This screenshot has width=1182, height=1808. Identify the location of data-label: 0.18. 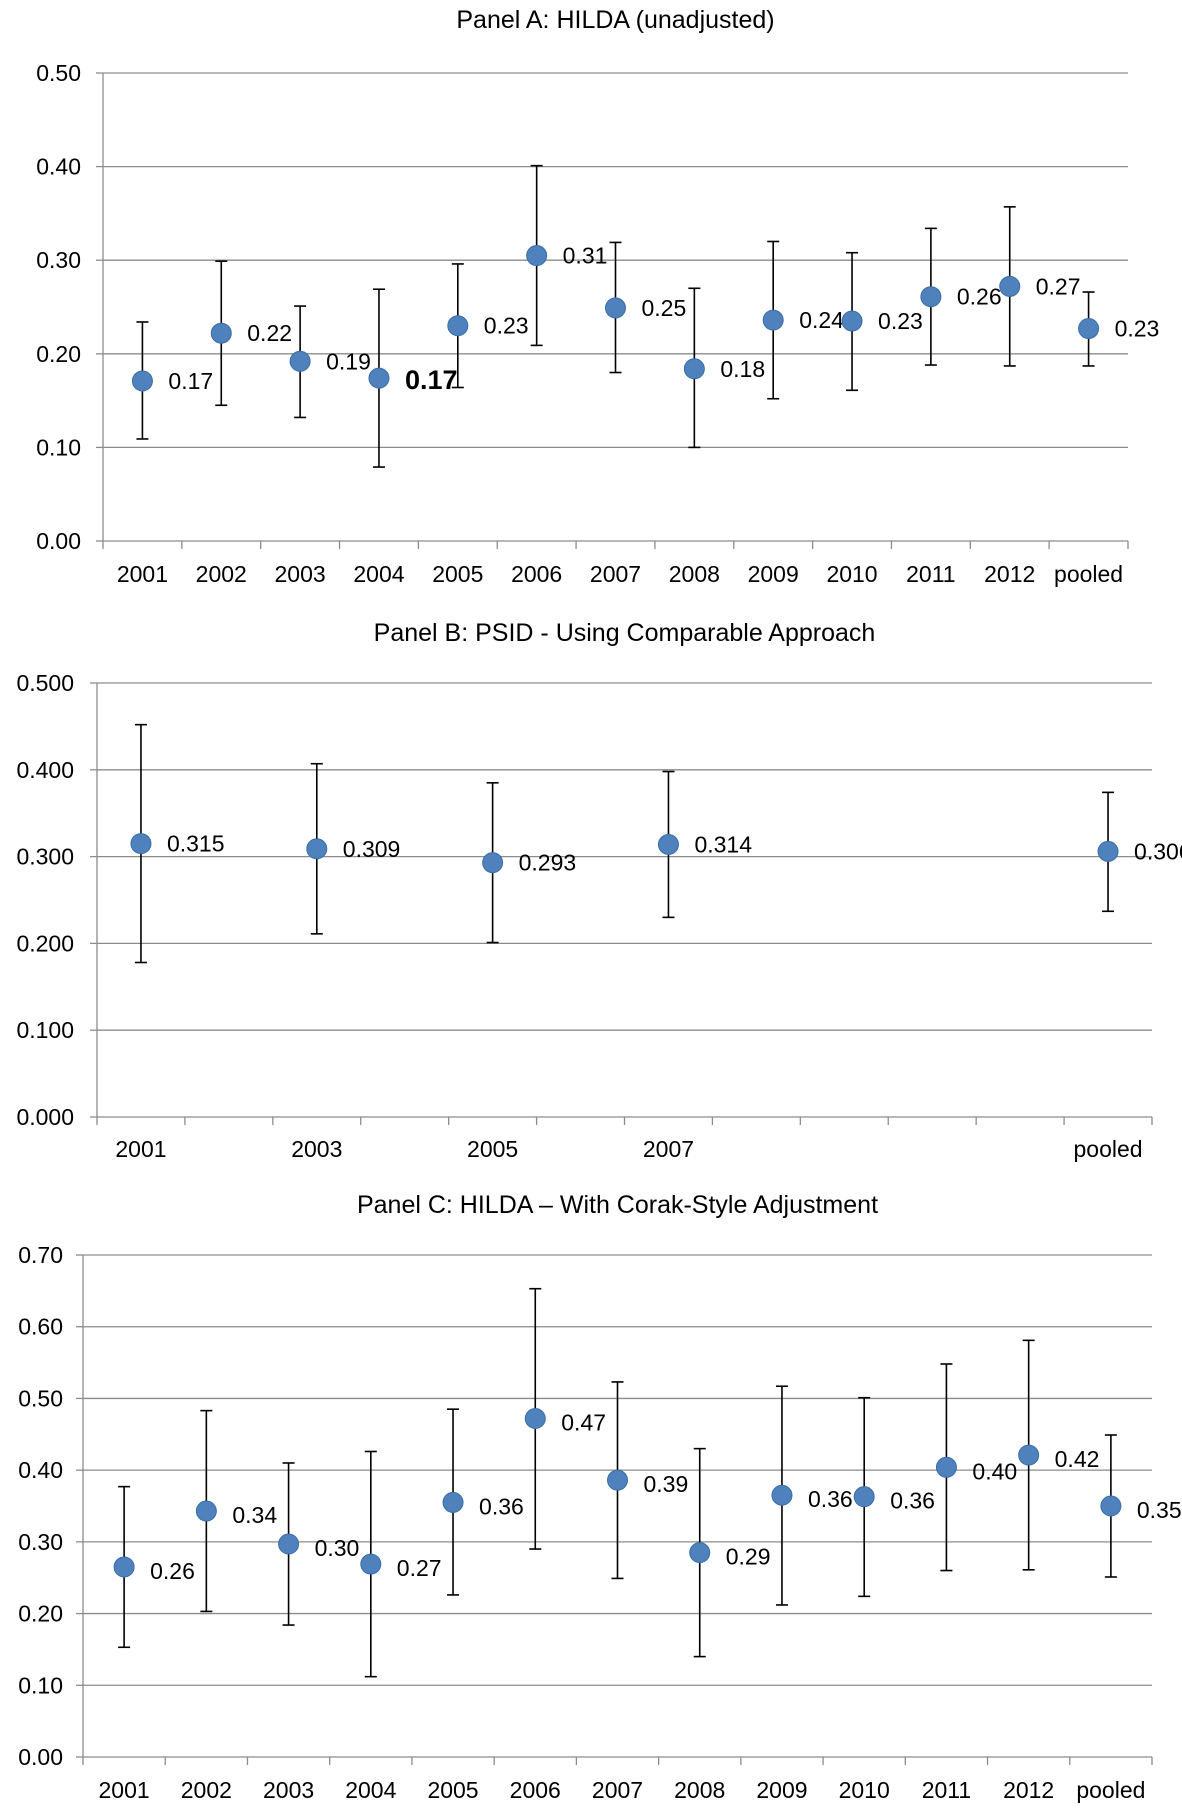
(742, 369).